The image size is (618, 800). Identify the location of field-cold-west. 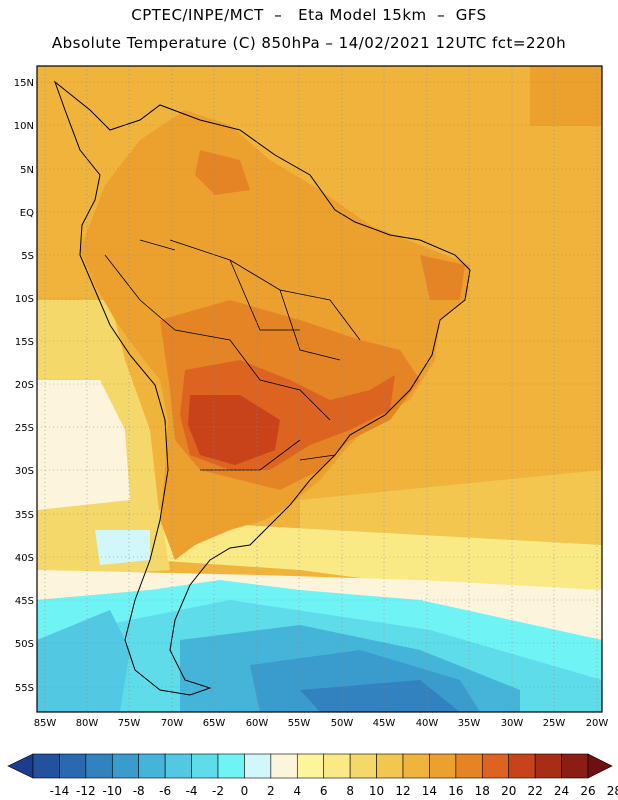
(83, 661).